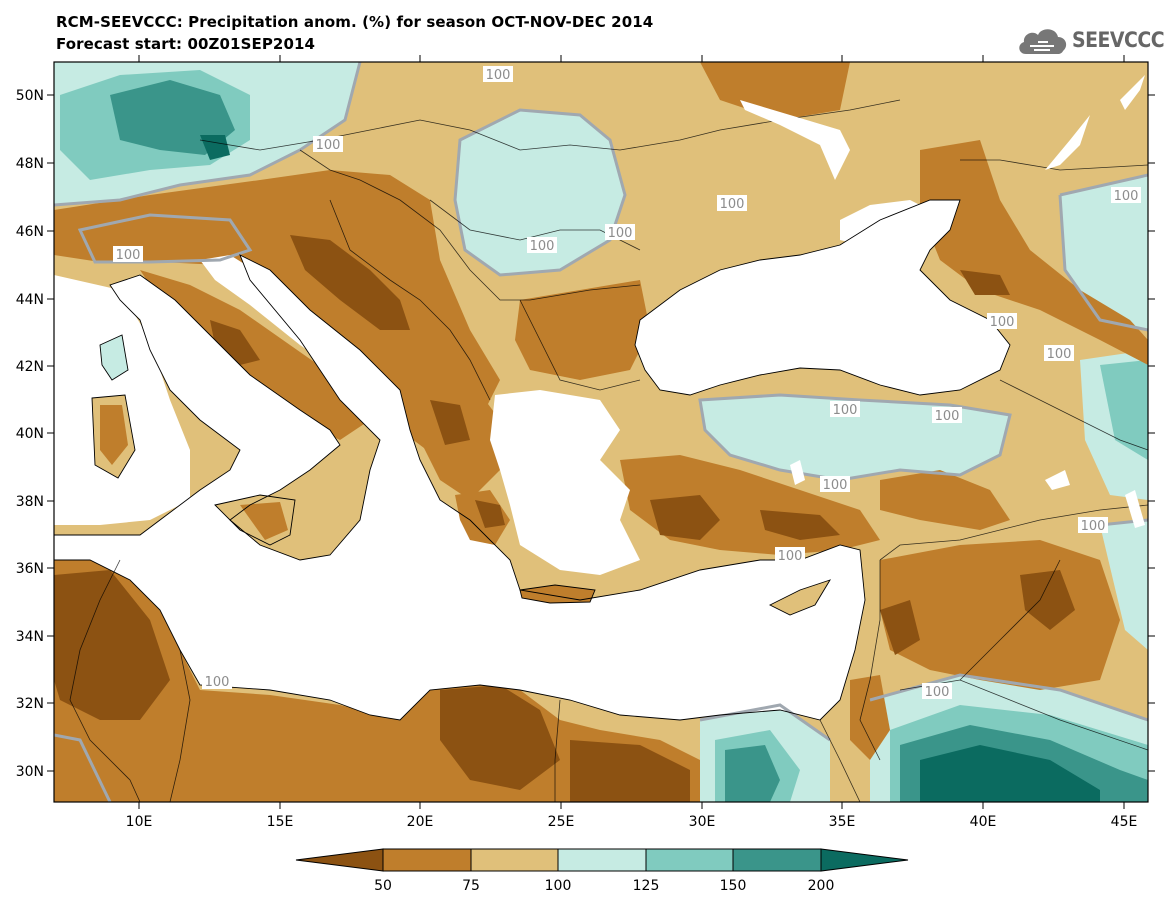 The image size is (1165, 907). What do you see at coordinates (30, 569) in the screenshot?
I see `lat-label: 36N` at bounding box center [30, 569].